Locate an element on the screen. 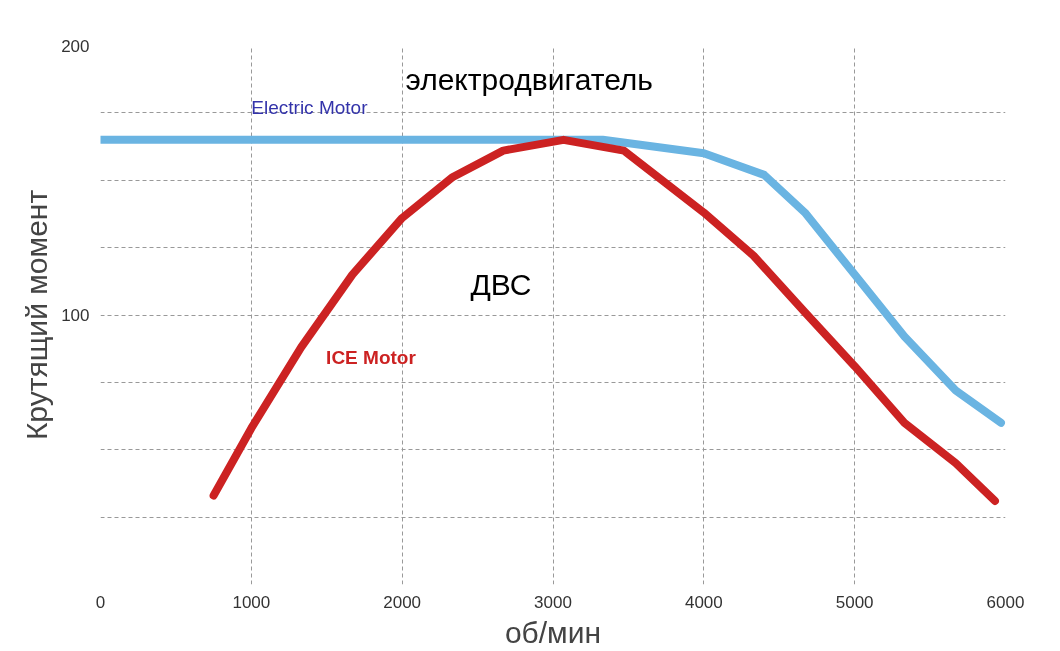  y-tick-label: 200 is located at coordinates (75, 46).